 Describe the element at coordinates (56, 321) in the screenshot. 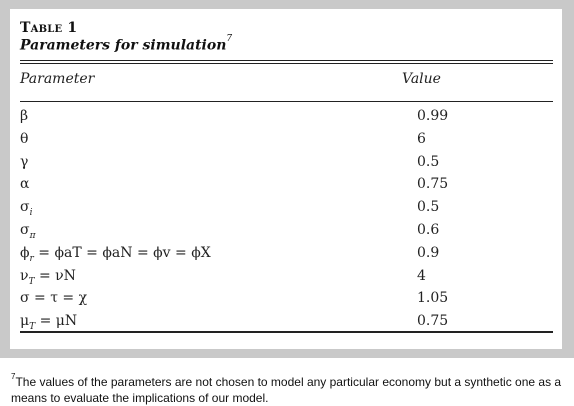

I see `parameter-rest: = μN` at that location.